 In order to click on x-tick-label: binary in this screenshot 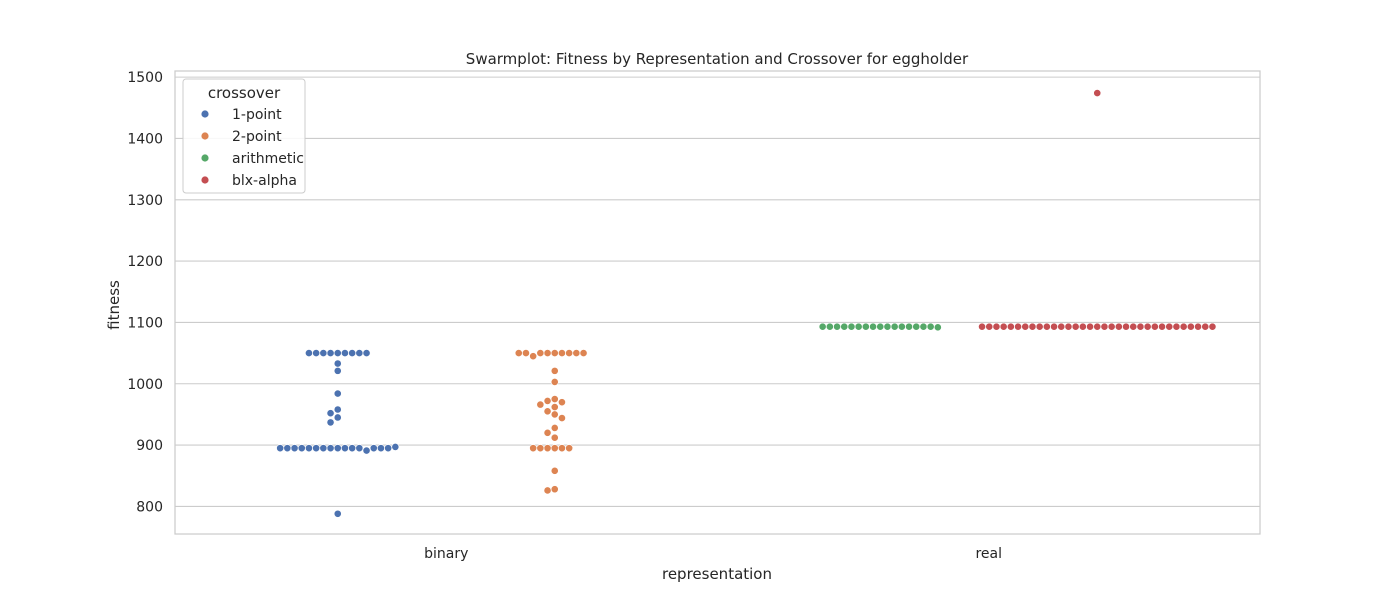, I will do `click(446, 554)`.